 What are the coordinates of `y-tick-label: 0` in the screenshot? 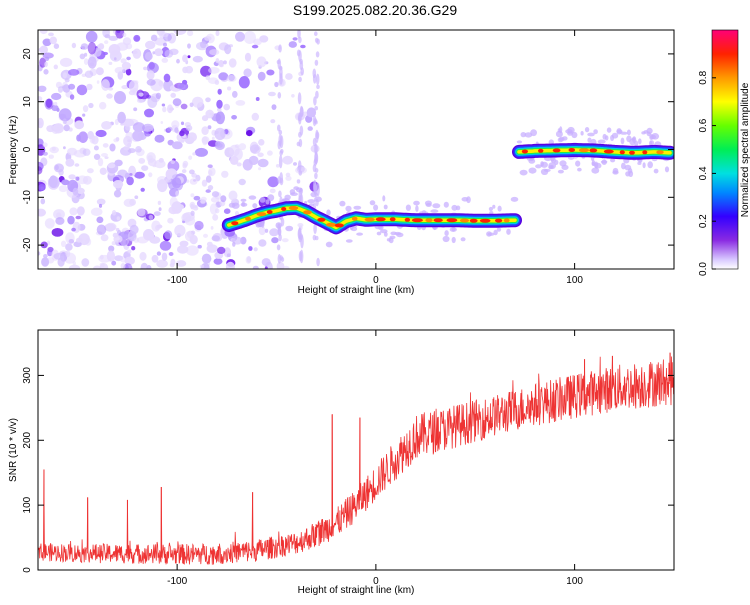 It's located at (27, 570).